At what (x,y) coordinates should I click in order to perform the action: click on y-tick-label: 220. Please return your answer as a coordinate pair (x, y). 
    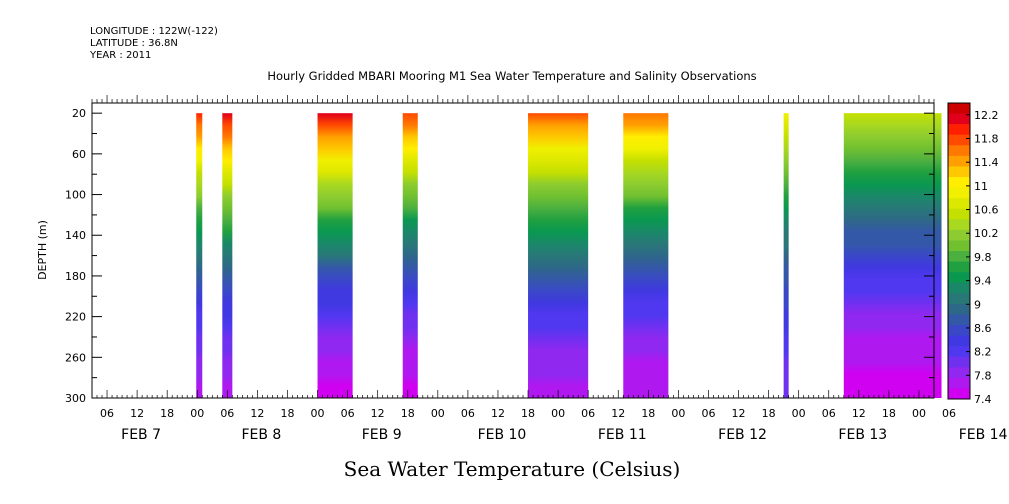
    Looking at the image, I should click on (75, 317).